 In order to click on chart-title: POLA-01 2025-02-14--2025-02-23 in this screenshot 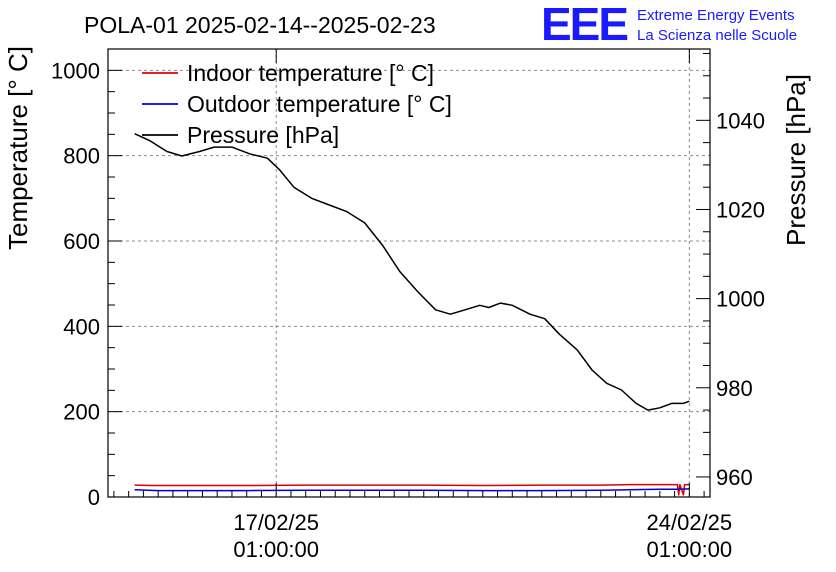, I will do `click(260, 25)`.